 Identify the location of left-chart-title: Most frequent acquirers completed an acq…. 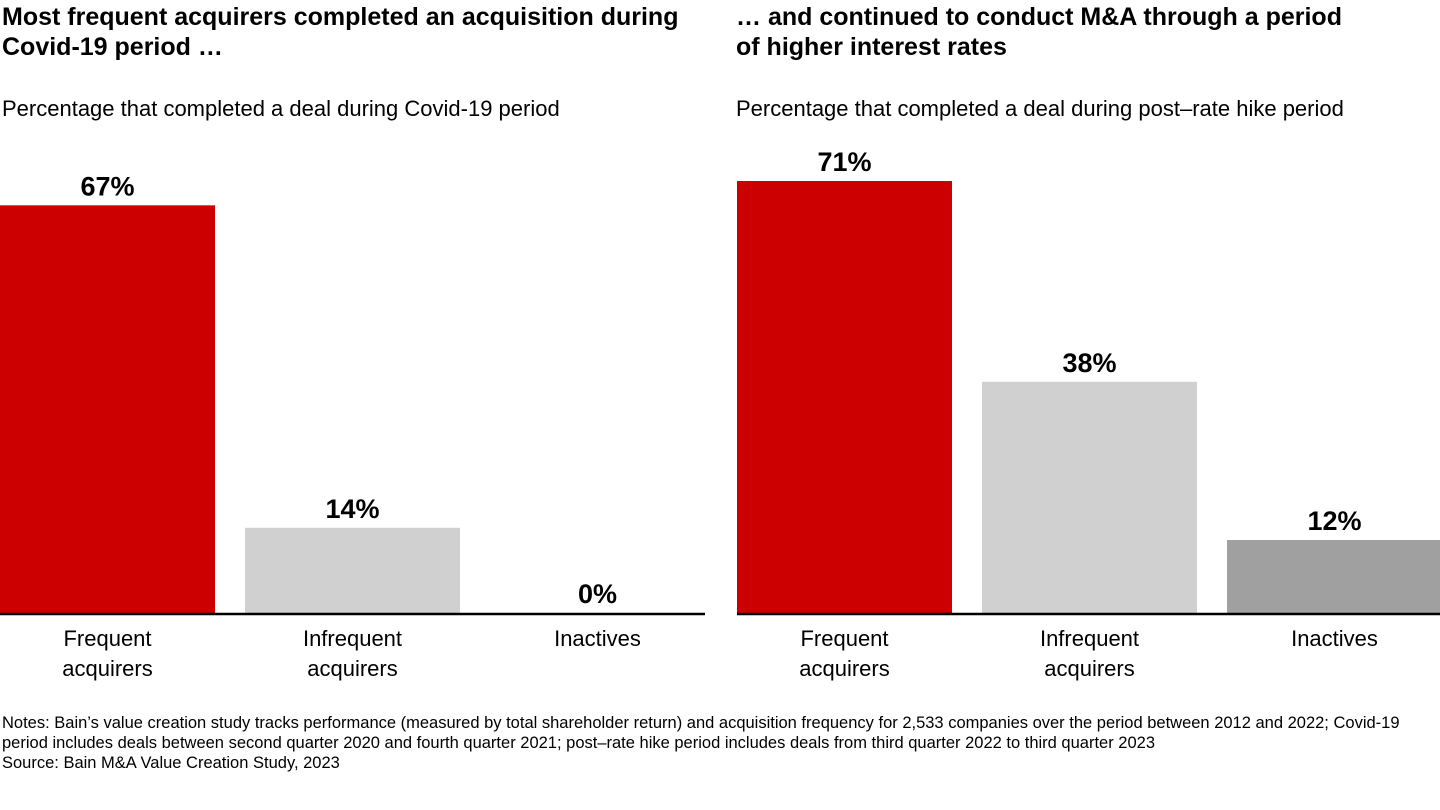
(340, 32).